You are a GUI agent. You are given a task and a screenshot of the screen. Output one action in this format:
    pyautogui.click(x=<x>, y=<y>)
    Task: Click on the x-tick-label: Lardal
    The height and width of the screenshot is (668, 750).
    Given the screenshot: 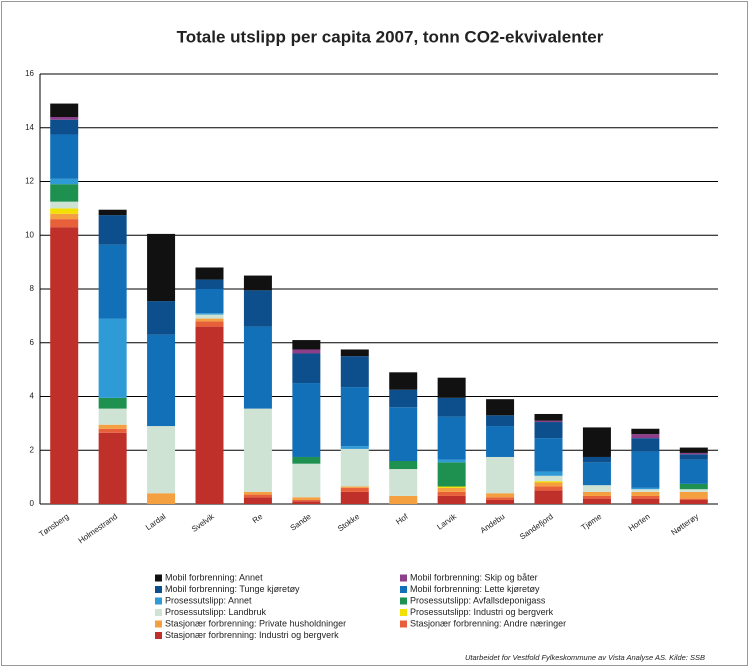 What is the action you would take?
    pyautogui.click(x=156, y=522)
    